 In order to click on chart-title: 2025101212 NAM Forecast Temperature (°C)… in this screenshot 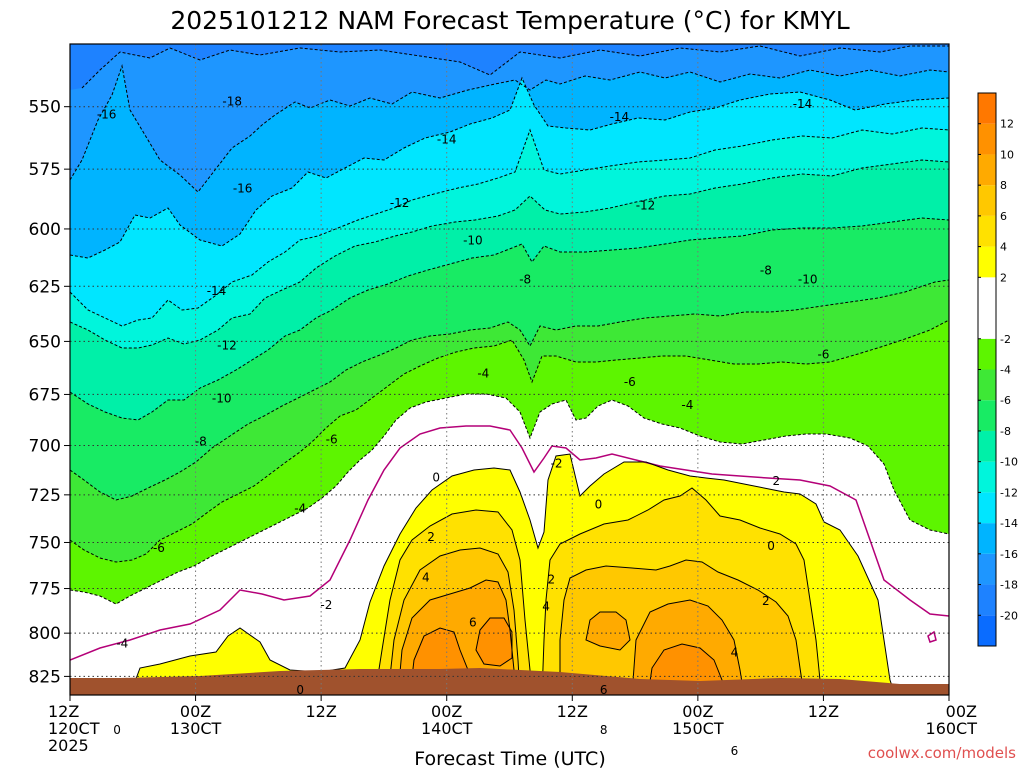, I will do `click(509, 20)`.